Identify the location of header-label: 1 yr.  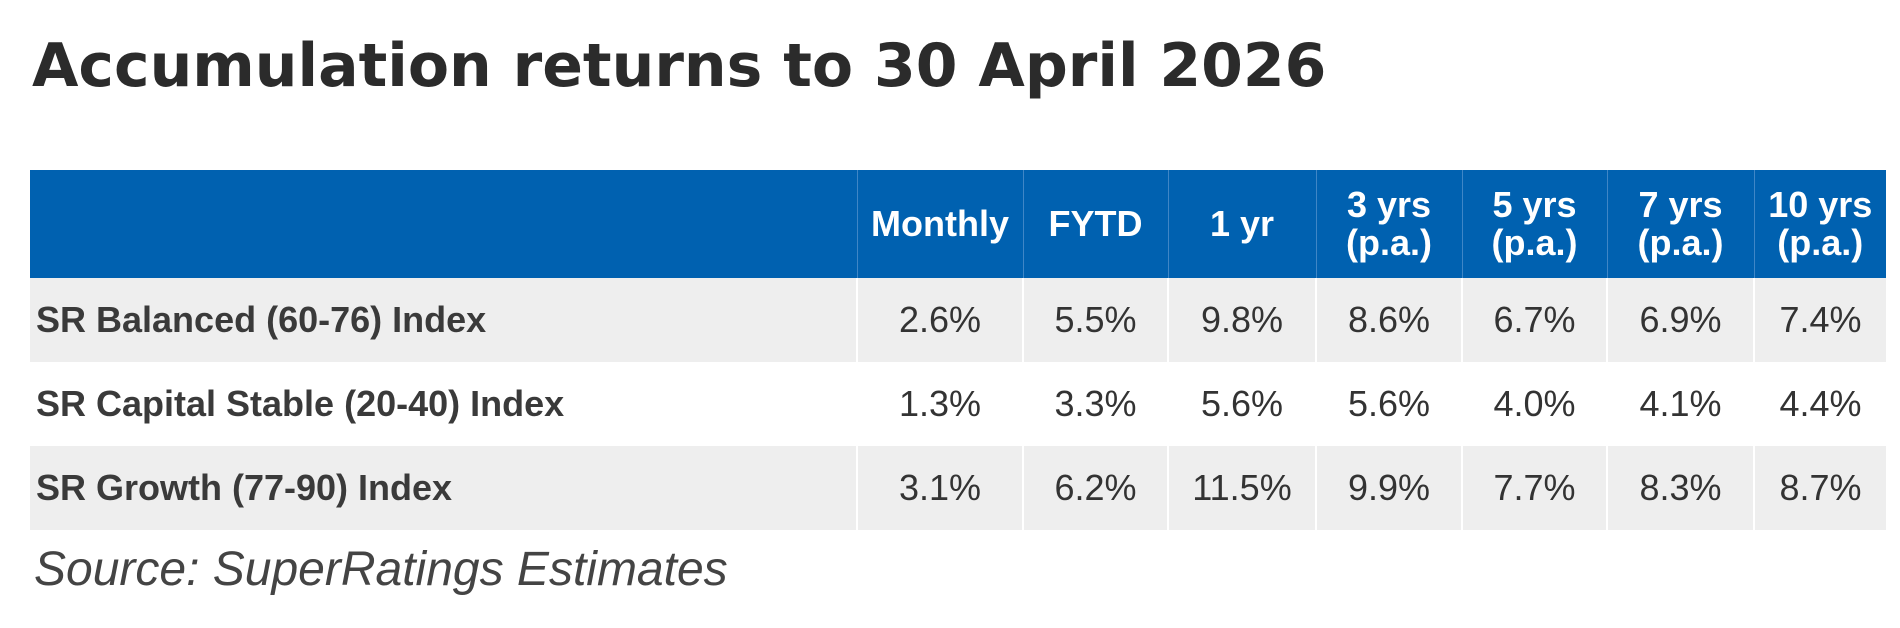
(1242, 223).